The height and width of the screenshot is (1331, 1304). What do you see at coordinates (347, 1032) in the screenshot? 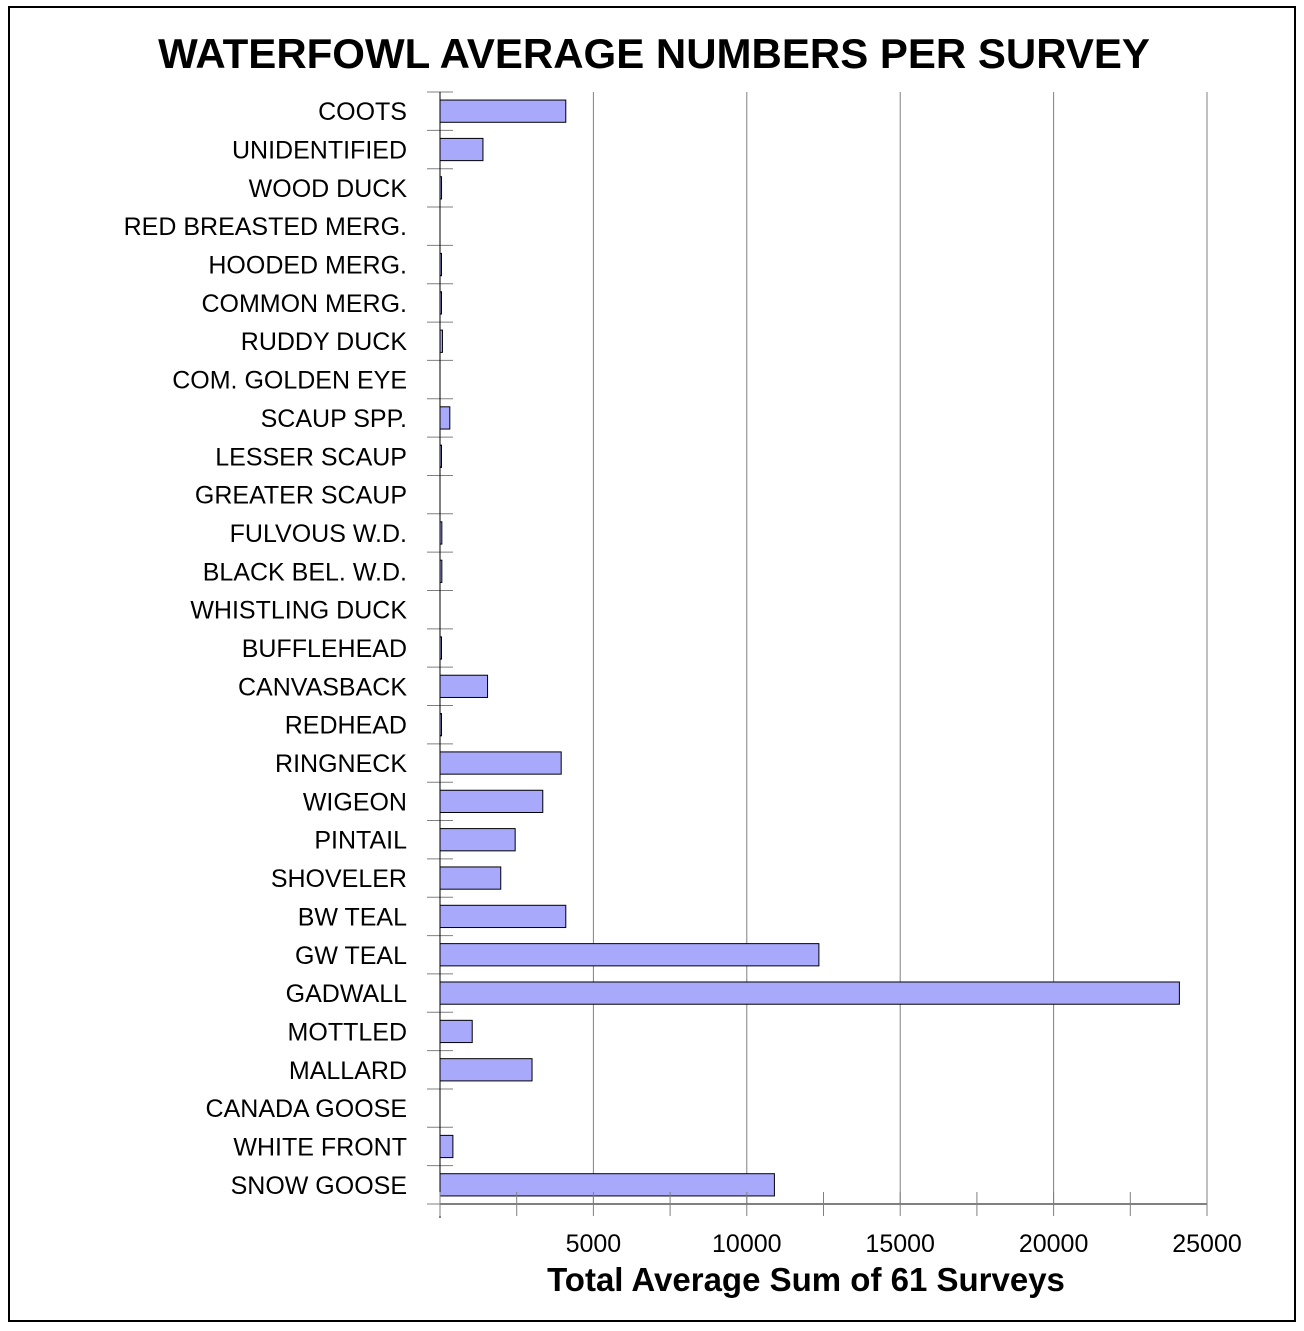
I see `category-label: MOTTLED` at bounding box center [347, 1032].